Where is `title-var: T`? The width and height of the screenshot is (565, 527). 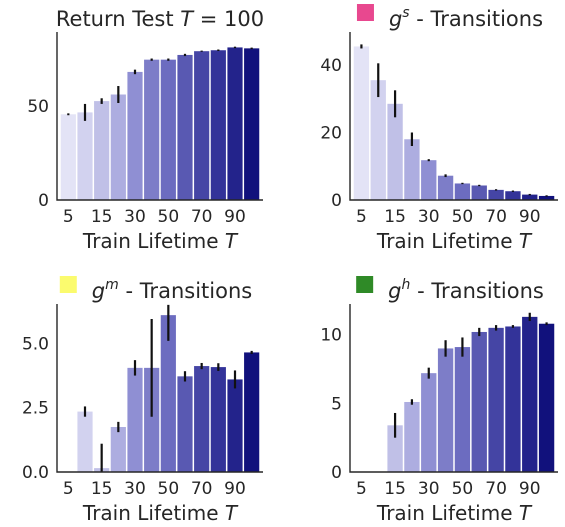
title-var: T is located at coordinates (187, 19).